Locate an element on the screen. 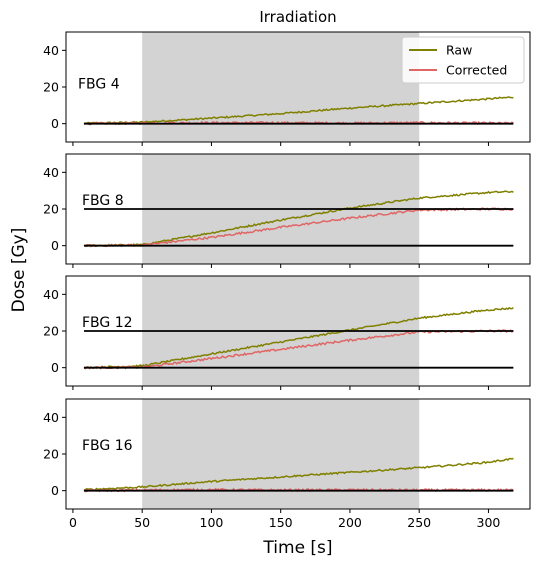 Image resolution: width=551 pixels, height=566 pixels. x-tick-label: 200 is located at coordinates (350, 522).